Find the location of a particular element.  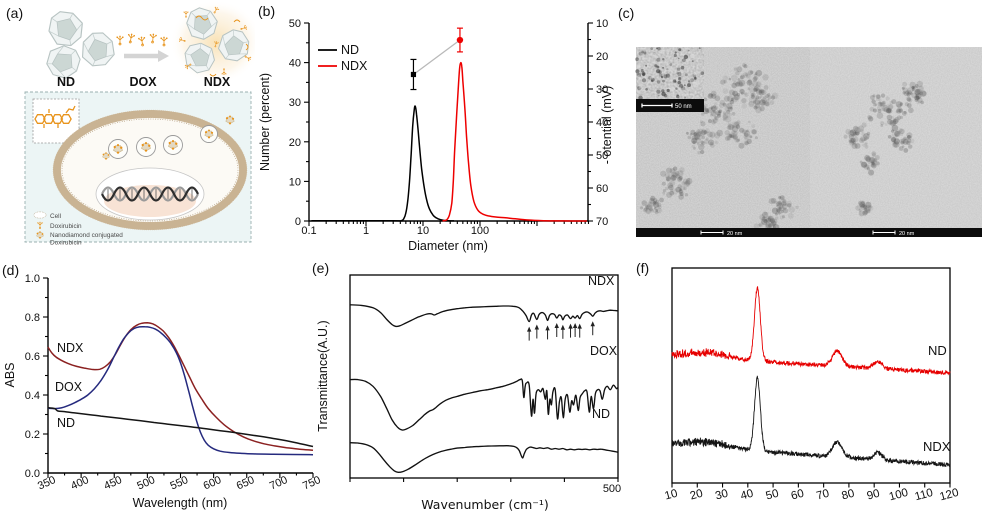

dox-trace-label: DOX is located at coordinates (604, 351).